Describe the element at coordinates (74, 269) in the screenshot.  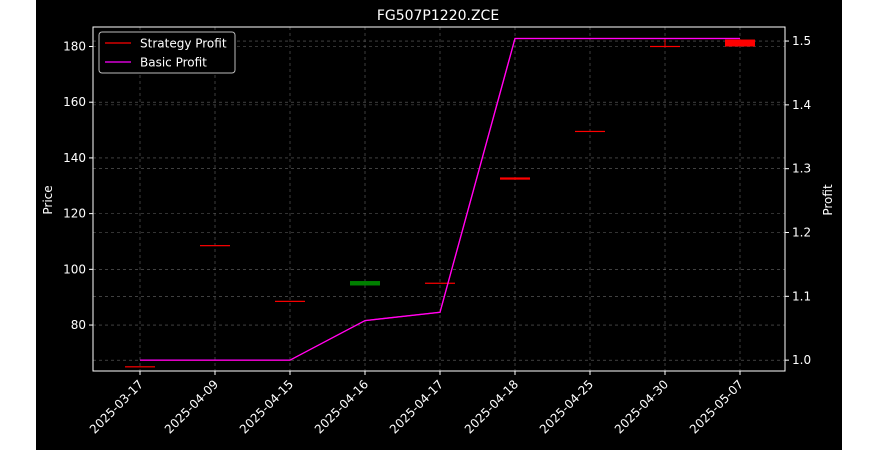
I see `y-tick-label-left: 100` at that location.